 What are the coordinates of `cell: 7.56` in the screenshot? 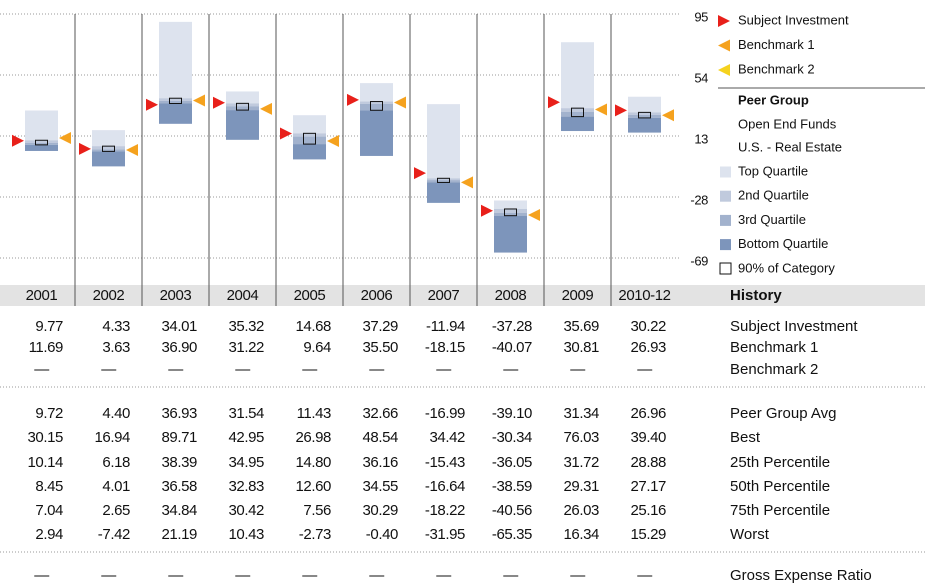 It's located at (317, 510).